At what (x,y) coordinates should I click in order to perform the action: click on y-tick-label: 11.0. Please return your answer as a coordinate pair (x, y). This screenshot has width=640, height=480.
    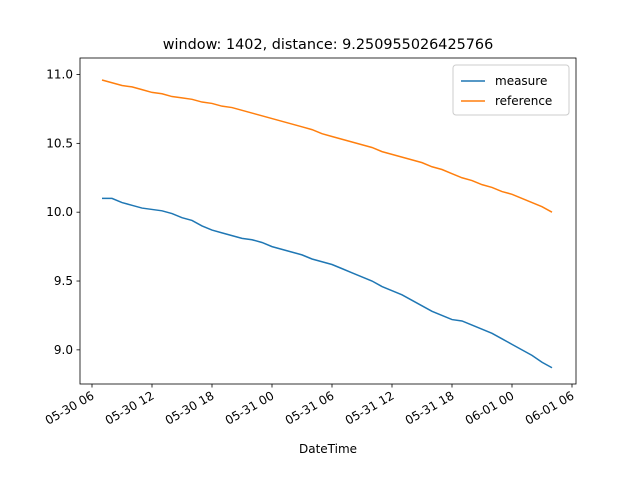
    Looking at the image, I should click on (59, 75).